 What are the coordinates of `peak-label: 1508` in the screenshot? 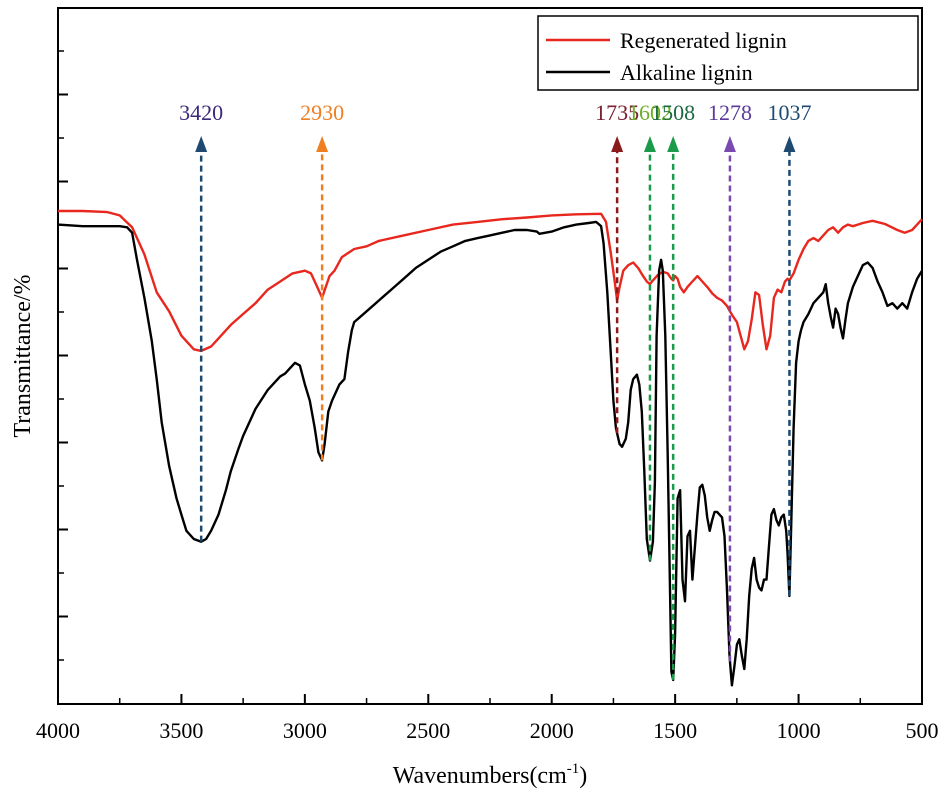 It's located at (673, 112).